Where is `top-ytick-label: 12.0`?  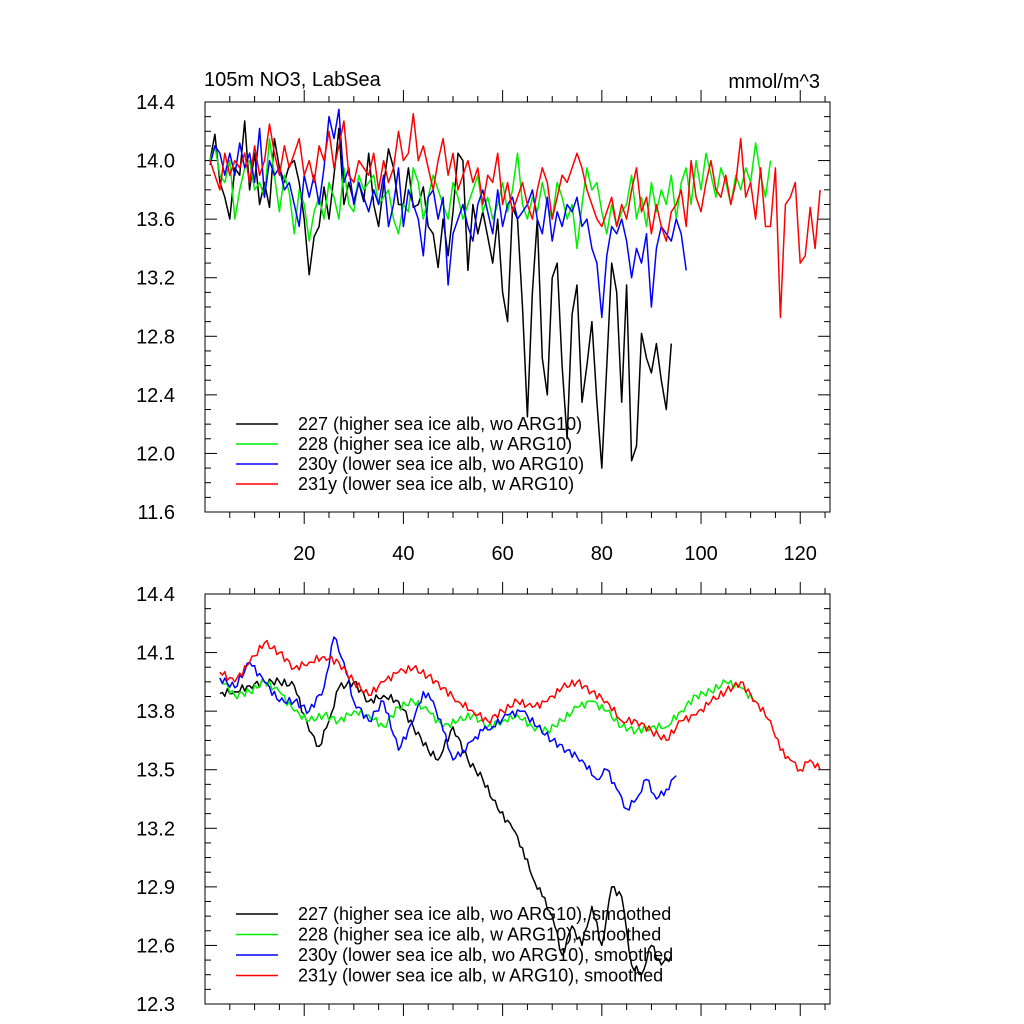 top-ytick-label: 12.0 is located at coordinates (155, 454).